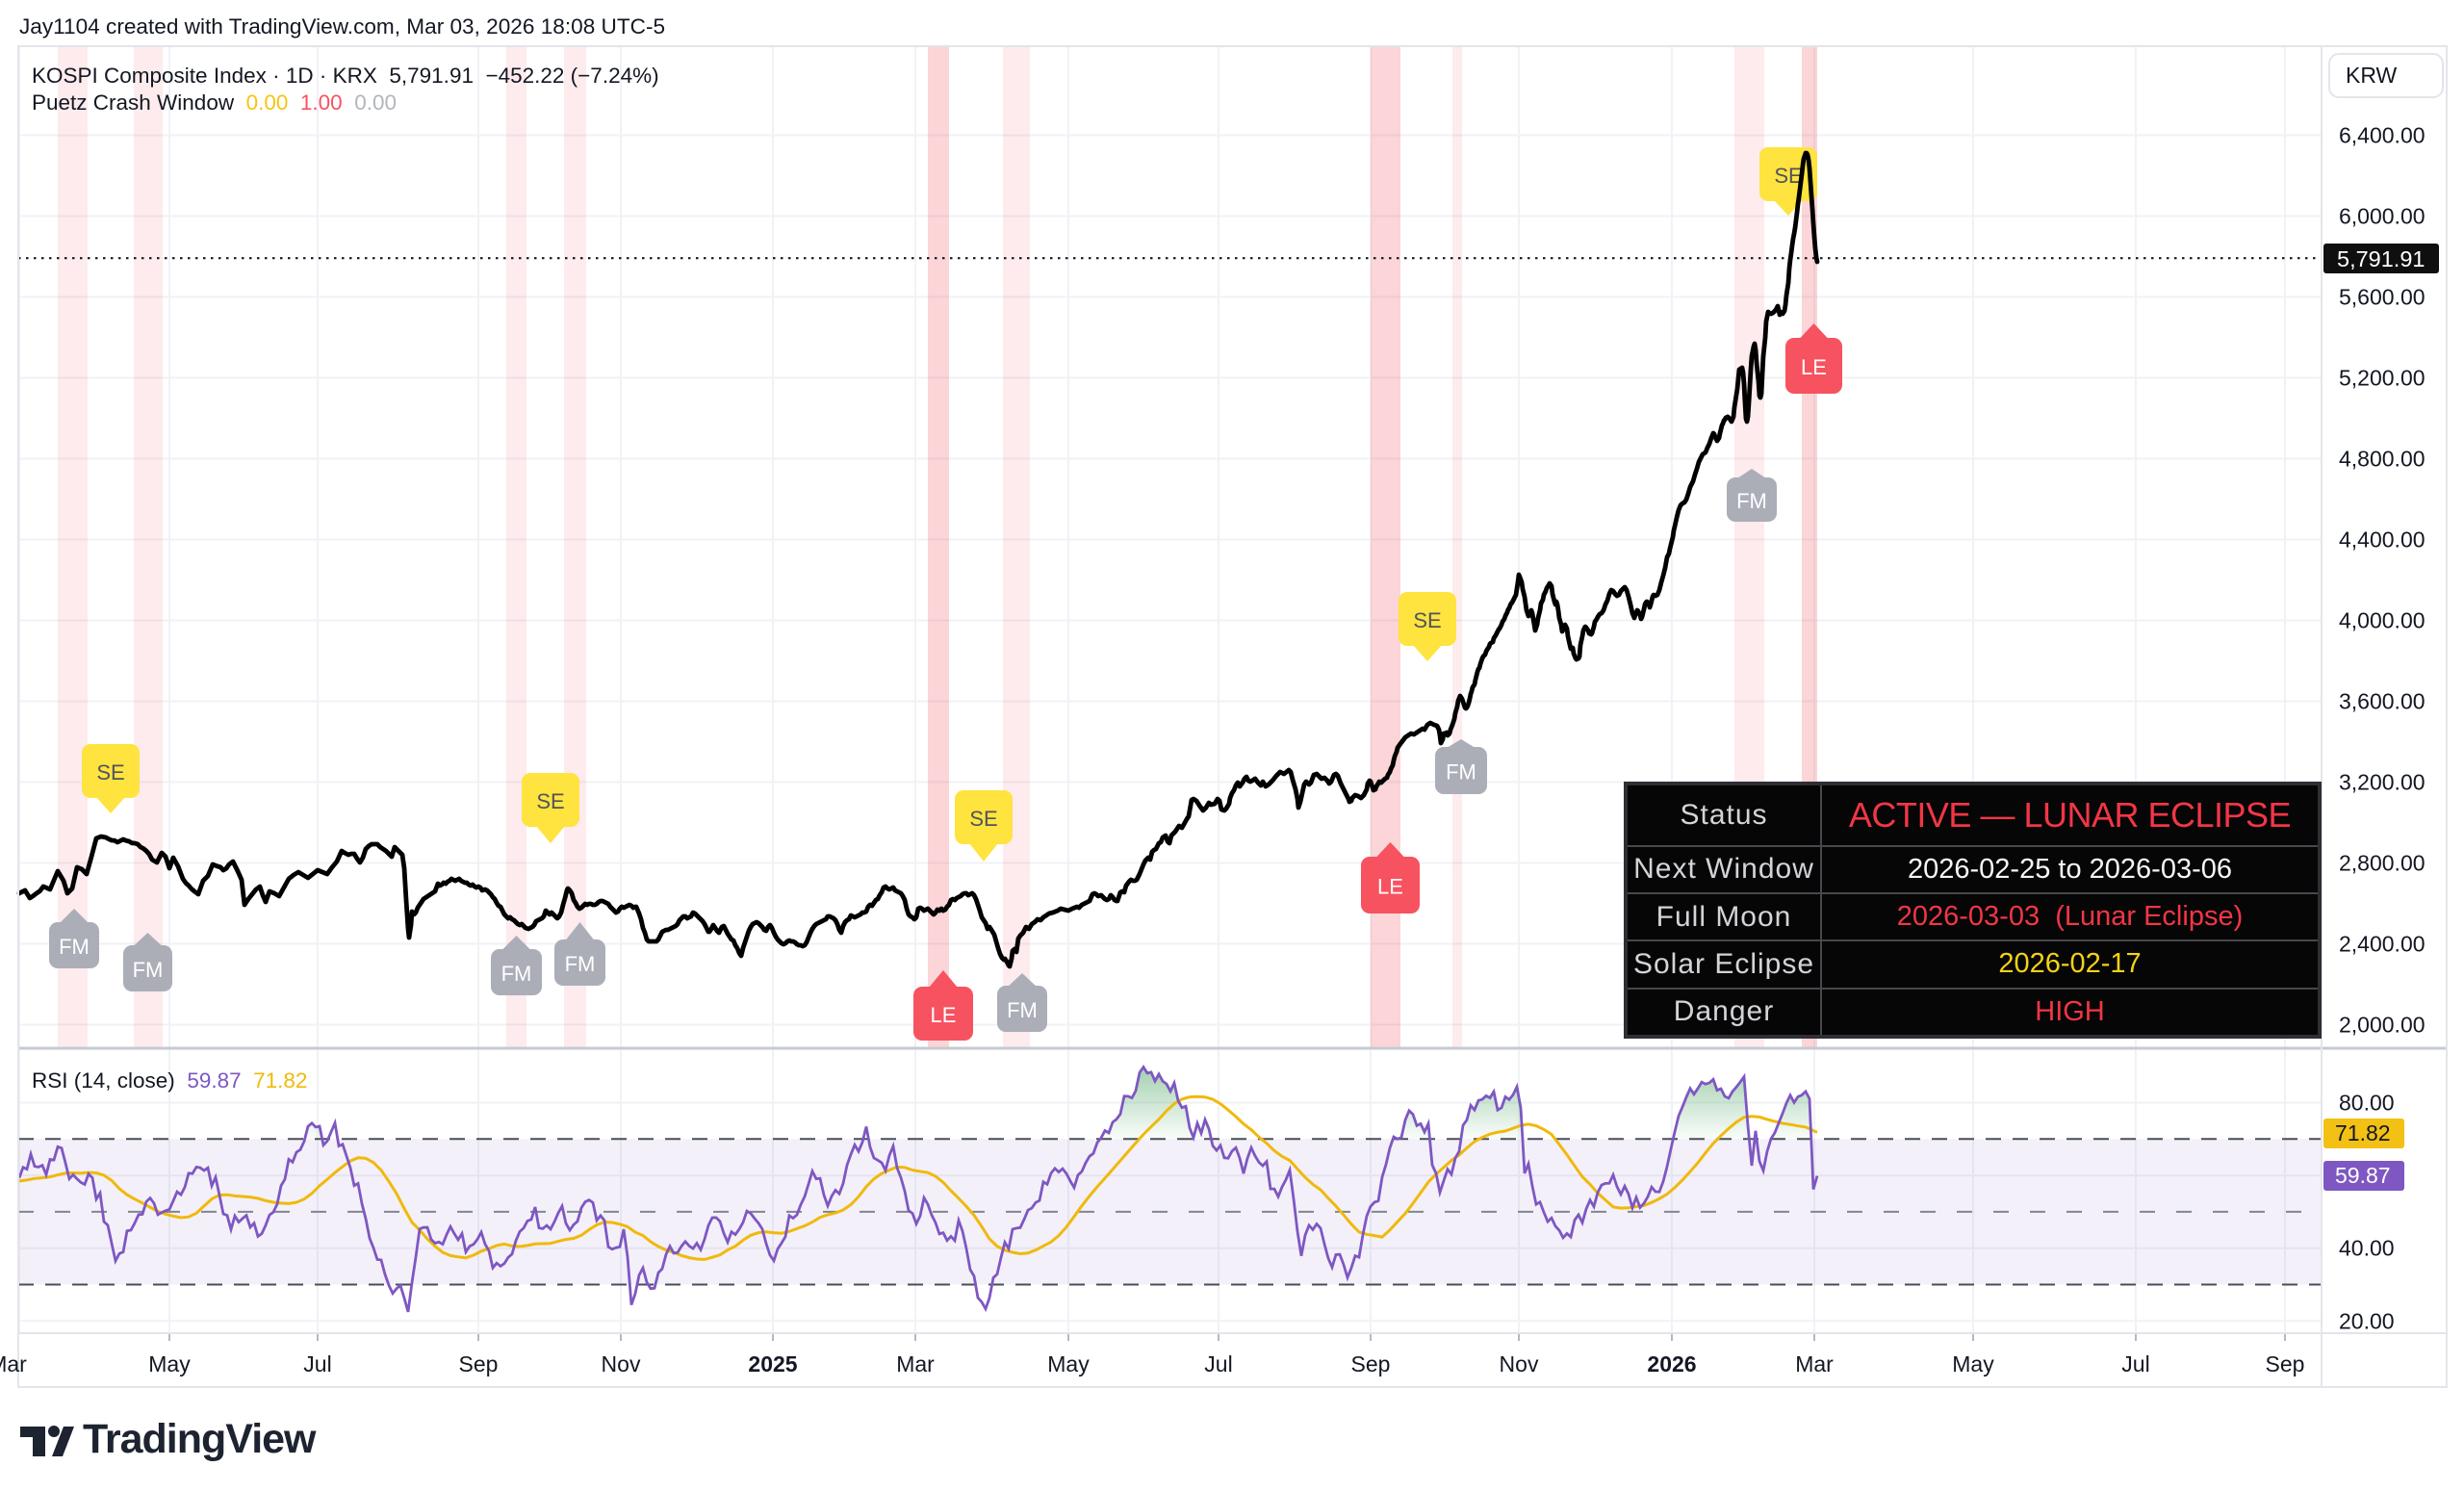  What do you see at coordinates (2382, 135) in the screenshot?
I see `svg-text: 6,400.00` at bounding box center [2382, 135].